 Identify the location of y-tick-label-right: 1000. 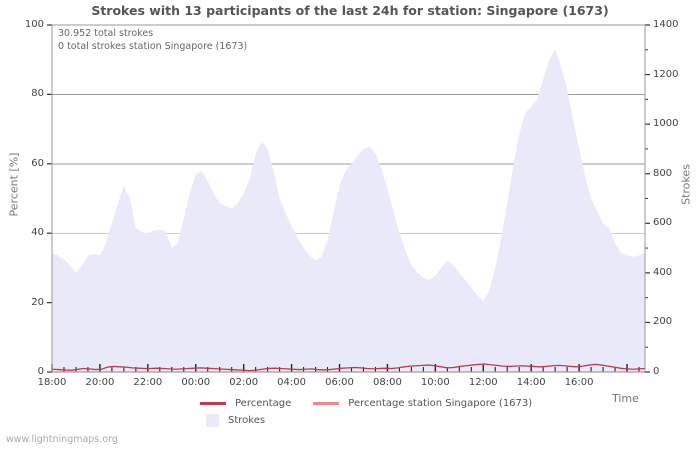
(666, 124).